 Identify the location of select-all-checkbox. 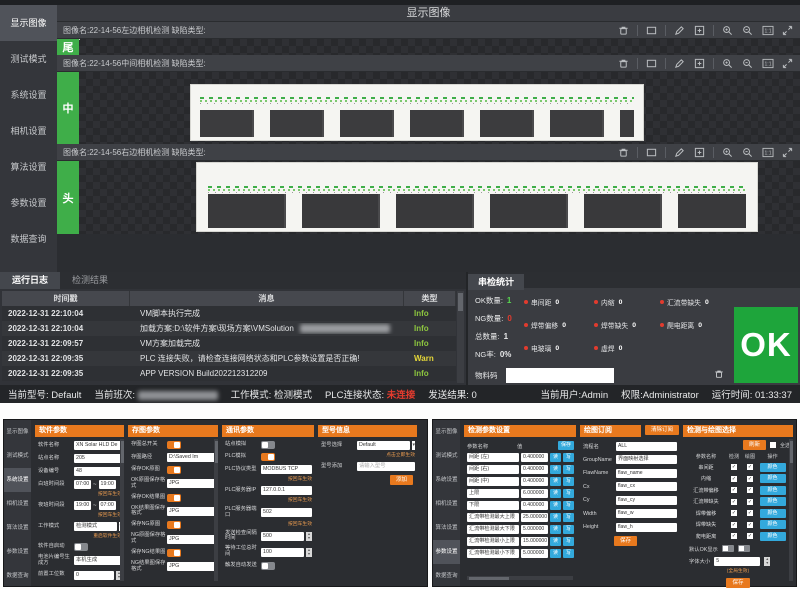
(772, 445).